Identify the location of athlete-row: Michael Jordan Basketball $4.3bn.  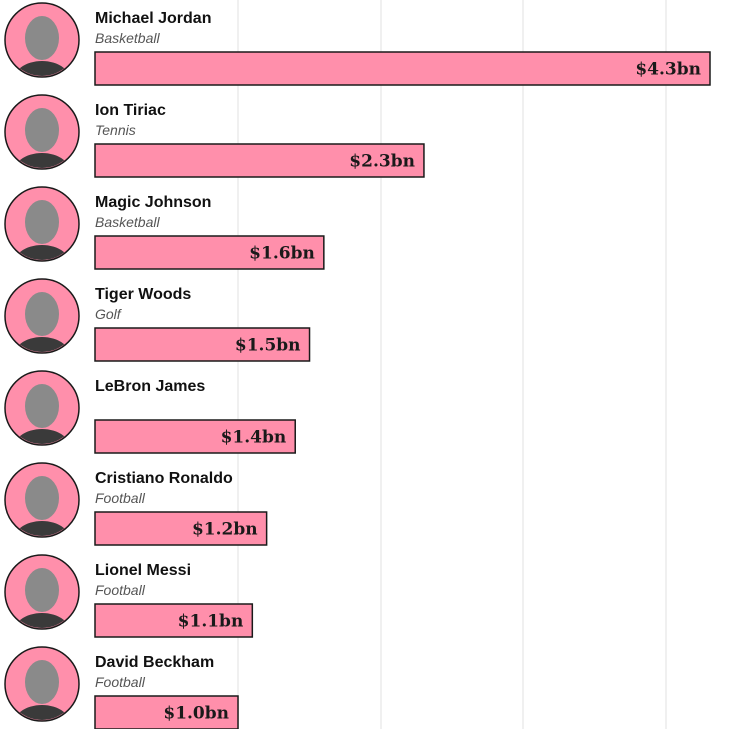
(357, 44).